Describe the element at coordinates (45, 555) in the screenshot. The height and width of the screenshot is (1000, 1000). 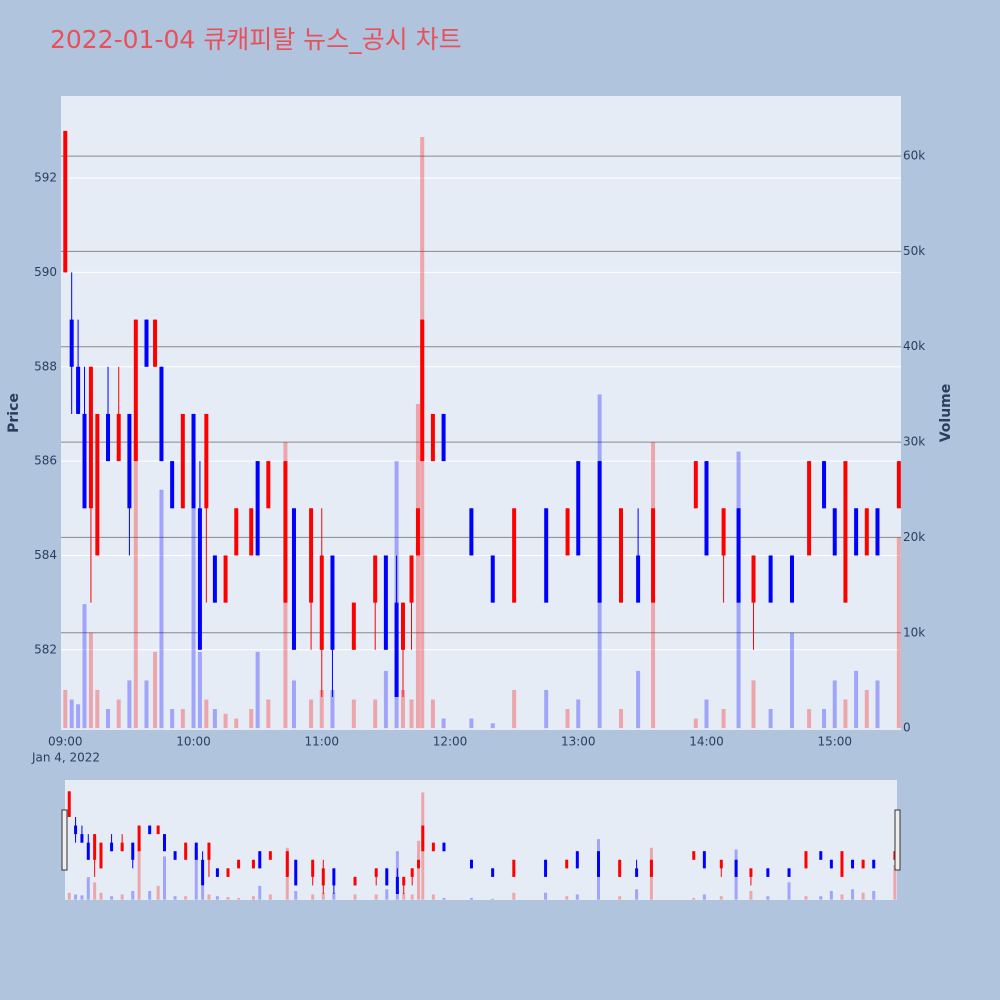
I see `y-tick-label: 584` at that location.